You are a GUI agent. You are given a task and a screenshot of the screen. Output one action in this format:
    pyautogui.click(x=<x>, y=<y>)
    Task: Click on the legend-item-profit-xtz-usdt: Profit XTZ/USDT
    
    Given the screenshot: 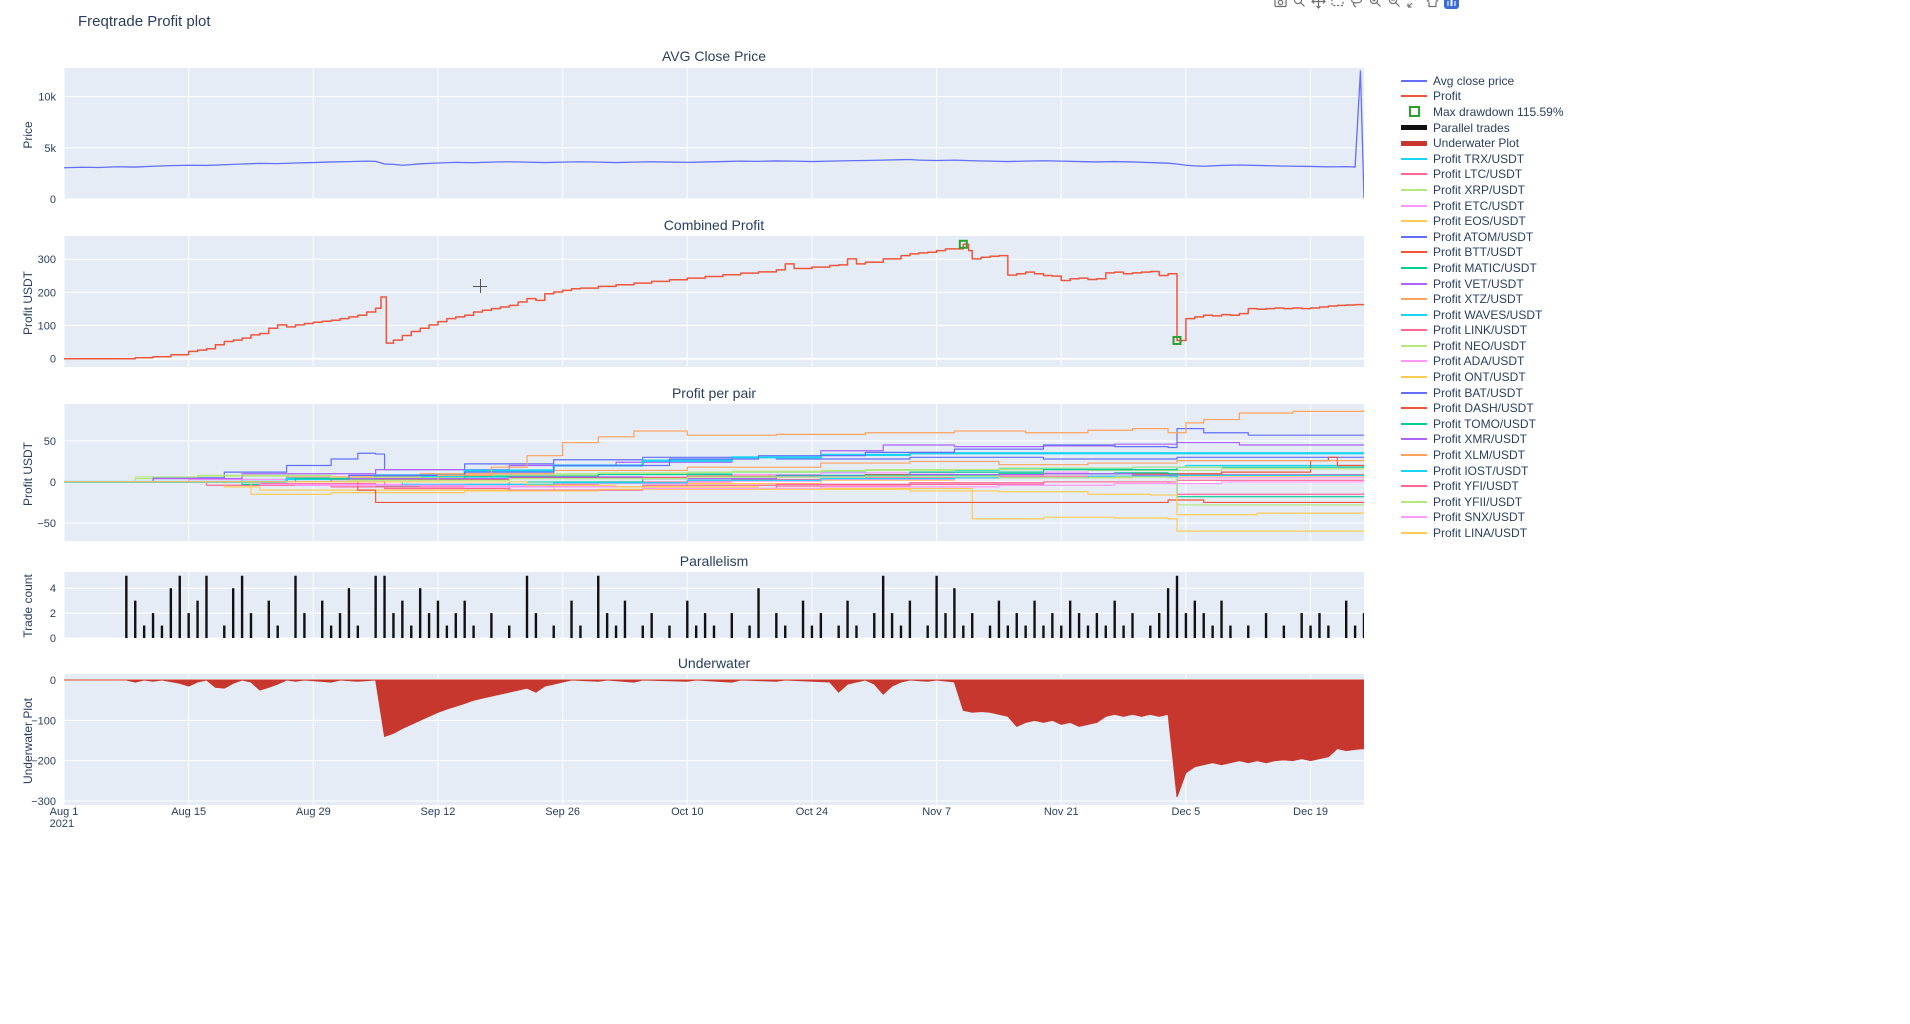 What is the action you would take?
    pyautogui.click(x=1500, y=299)
    